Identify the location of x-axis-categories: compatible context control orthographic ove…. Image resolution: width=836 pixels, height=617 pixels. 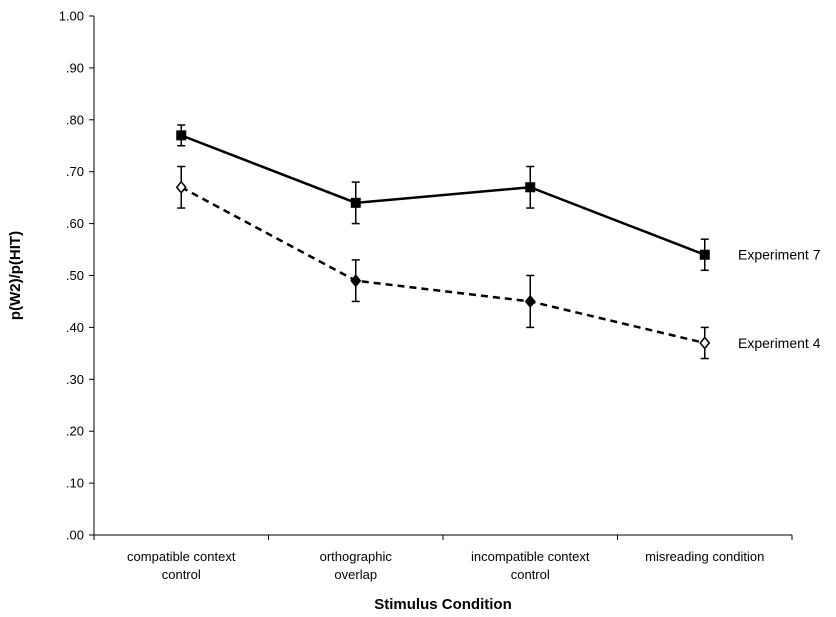
(443, 558).